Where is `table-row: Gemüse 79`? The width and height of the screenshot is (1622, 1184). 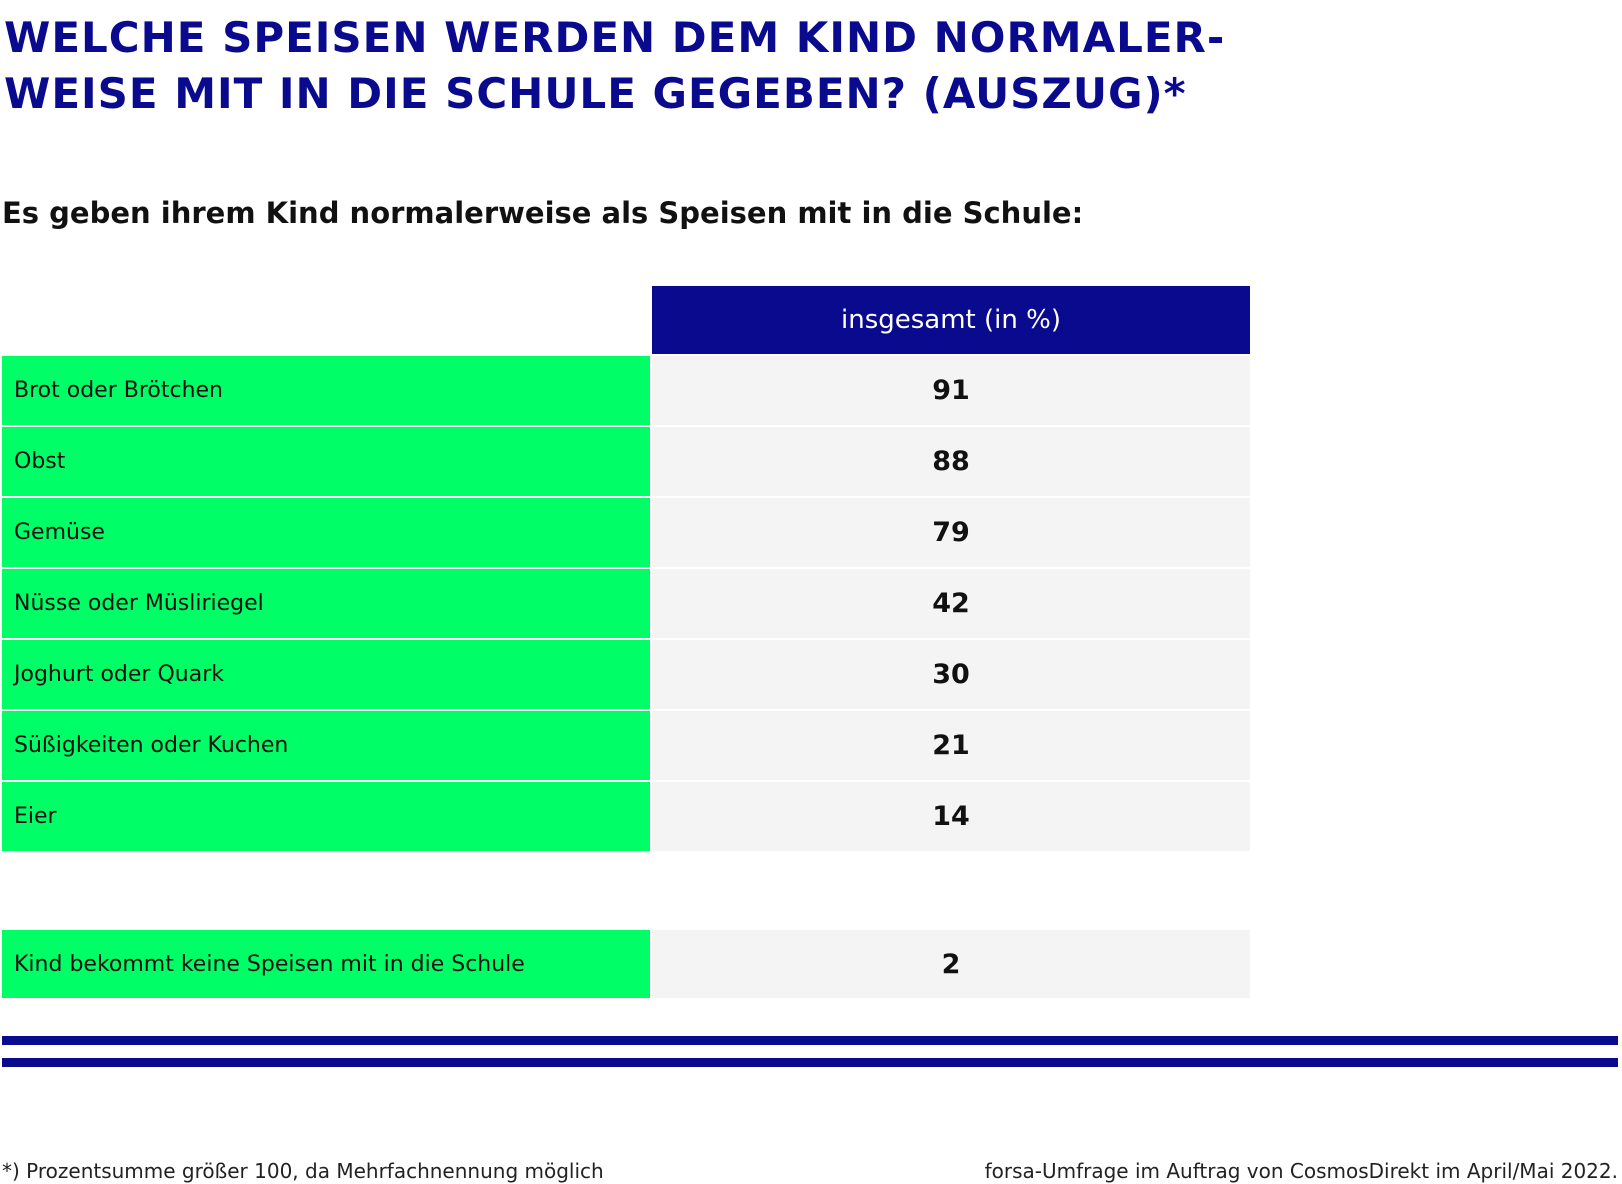
table-row: Gemüse 79 is located at coordinates (626, 532).